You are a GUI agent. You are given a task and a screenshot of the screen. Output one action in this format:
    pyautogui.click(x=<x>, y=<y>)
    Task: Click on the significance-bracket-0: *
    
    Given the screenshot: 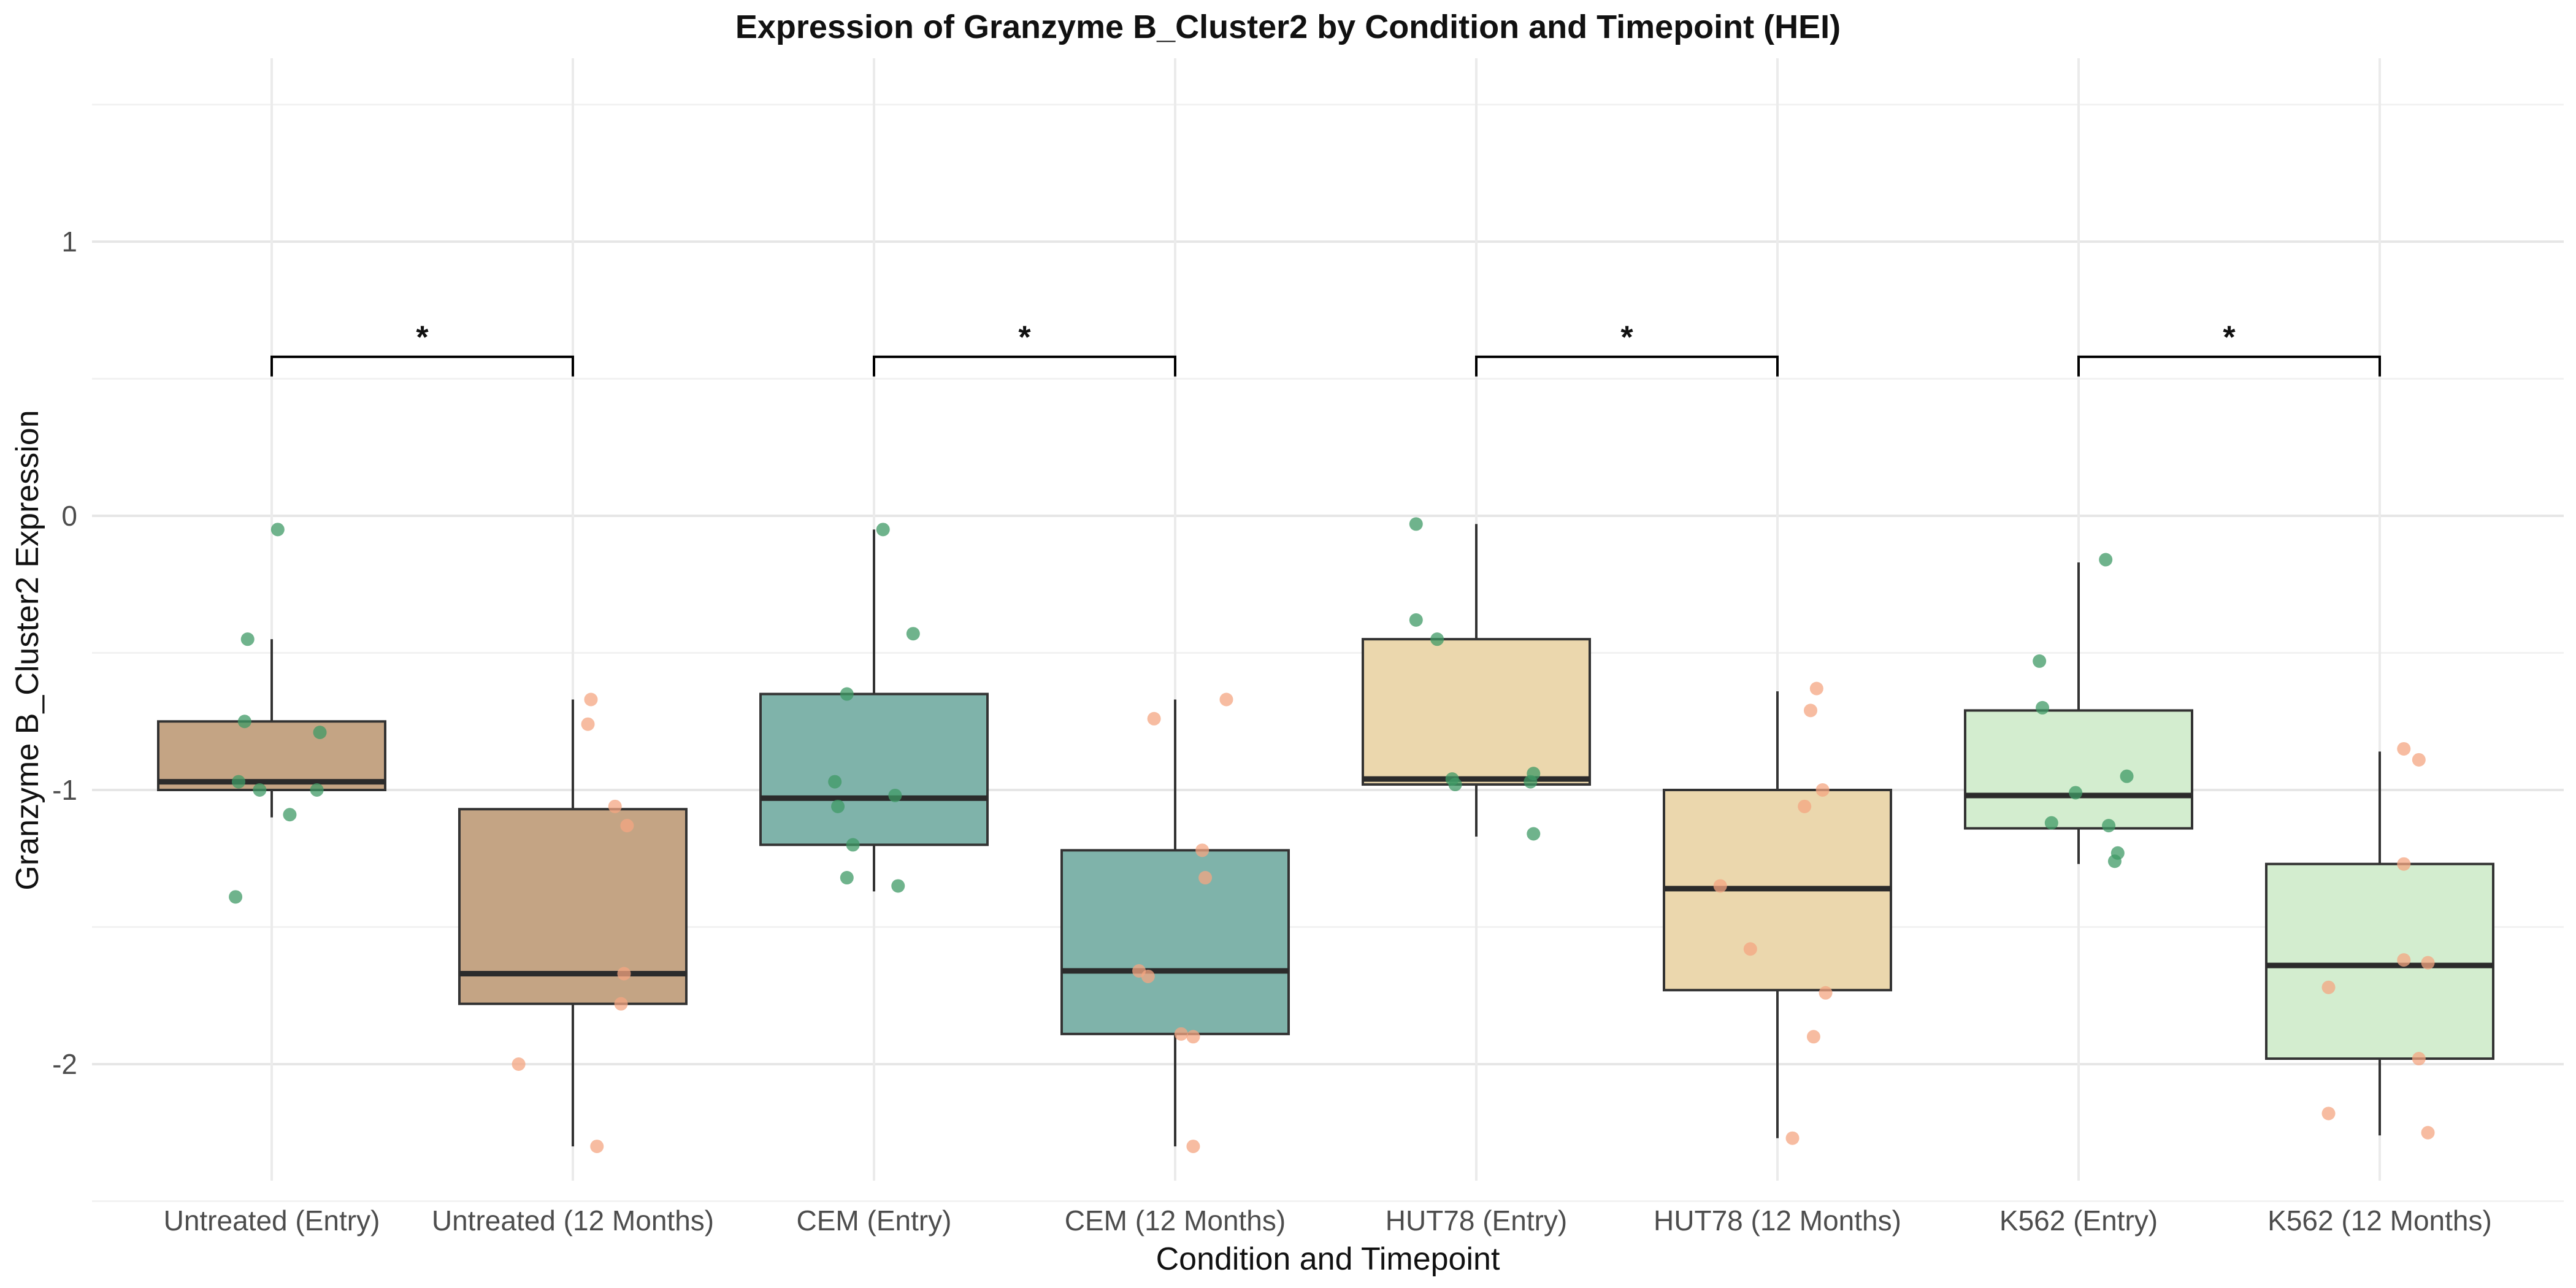 What is the action you would take?
    pyautogui.click(x=422, y=348)
    